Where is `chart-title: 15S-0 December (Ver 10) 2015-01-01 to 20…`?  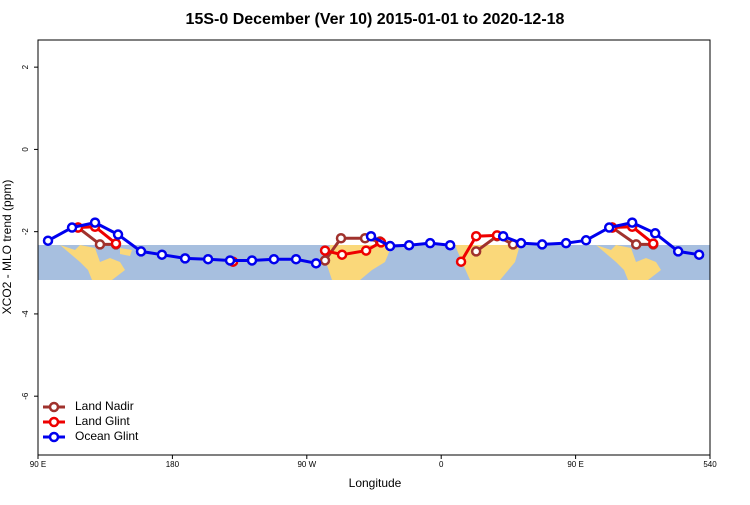 chart-title: 15S-0 December (Ver 10) 2015-01-01 to 20… is located at coordinates (375, 19).